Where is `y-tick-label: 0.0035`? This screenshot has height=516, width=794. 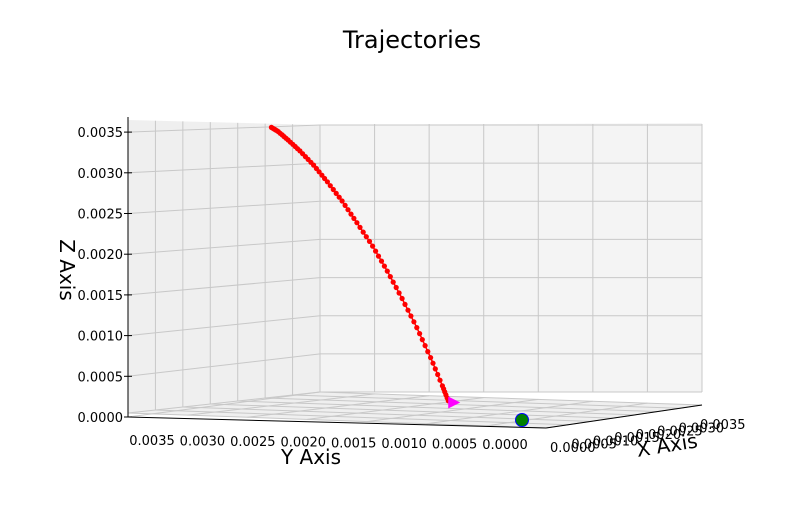
y-tick-label: 0.0035 is located at coordinates (152, 441).